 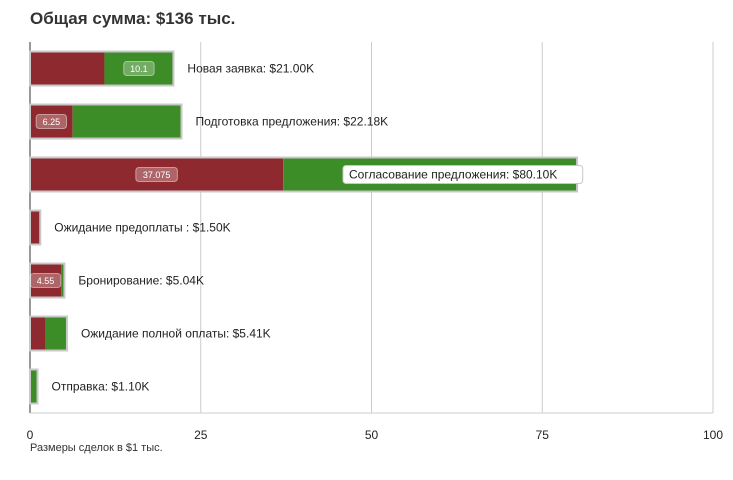 What do you see at coordinates (453, 175) in the screenshot?
I see `stage-label: Согласование предложения: $80.10K` at bounding box center [453, 175].